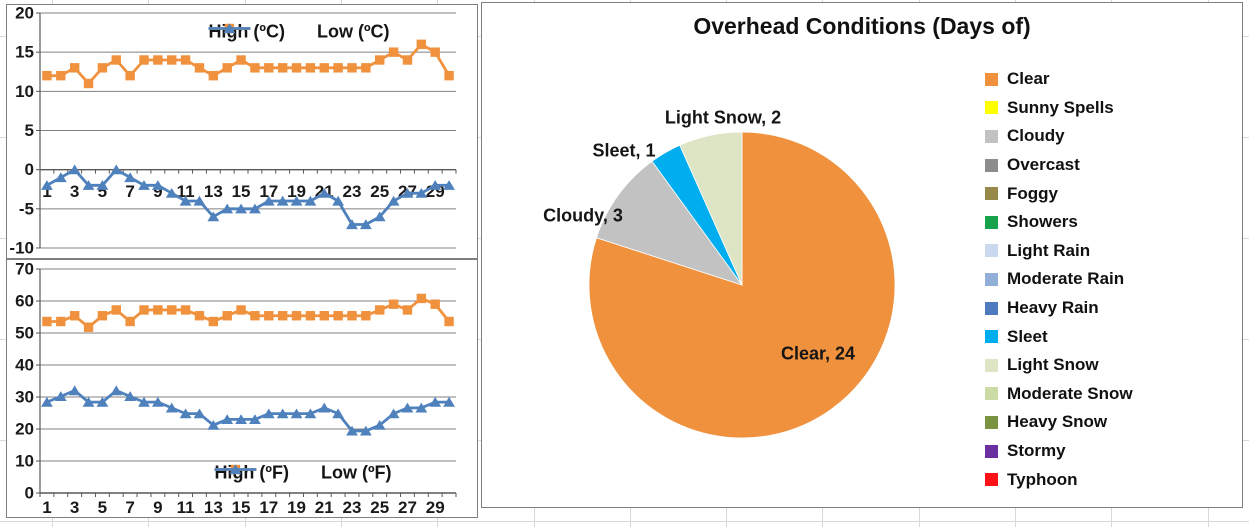 The height and width of the screenshot is (527, 1249). What do you see at coordinates (1036, 136) in the screenshot?
I see `legend-item-label: Cloudy` at bounding box center [1036, 136].